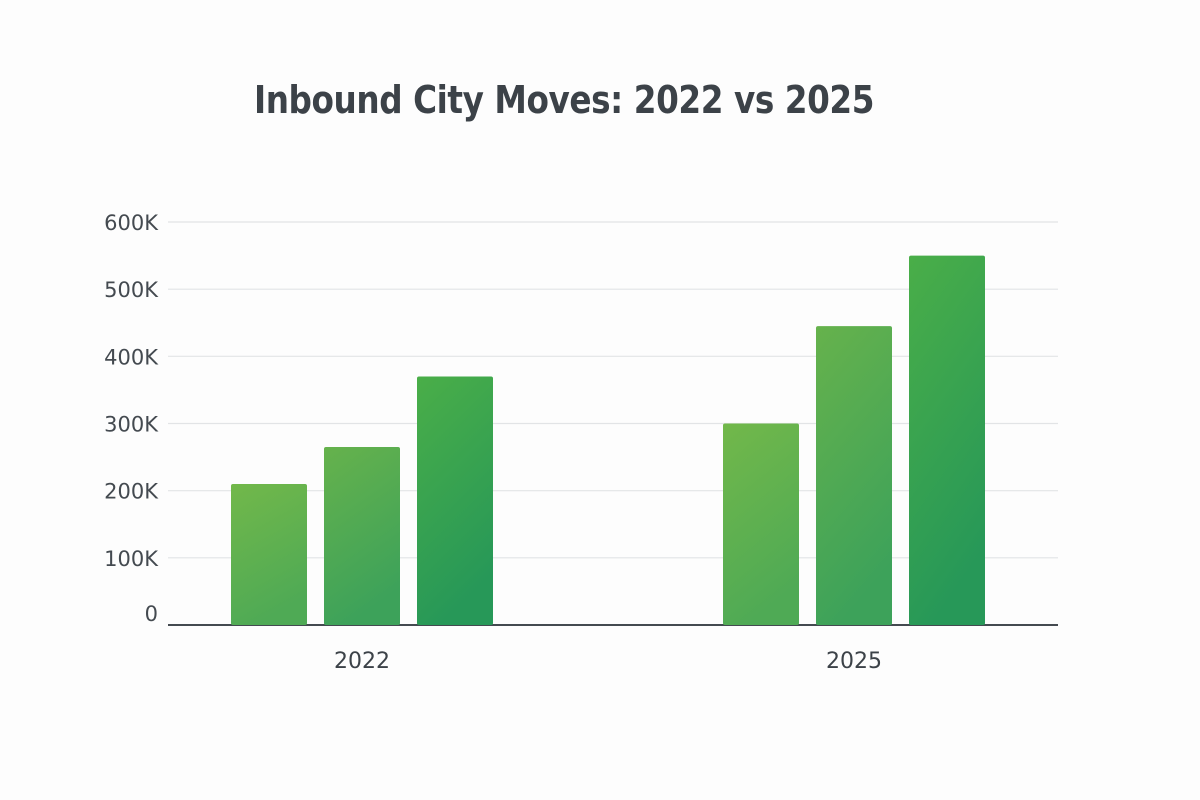  I want to click on x-tick-label: 2025, so click(854, 661).